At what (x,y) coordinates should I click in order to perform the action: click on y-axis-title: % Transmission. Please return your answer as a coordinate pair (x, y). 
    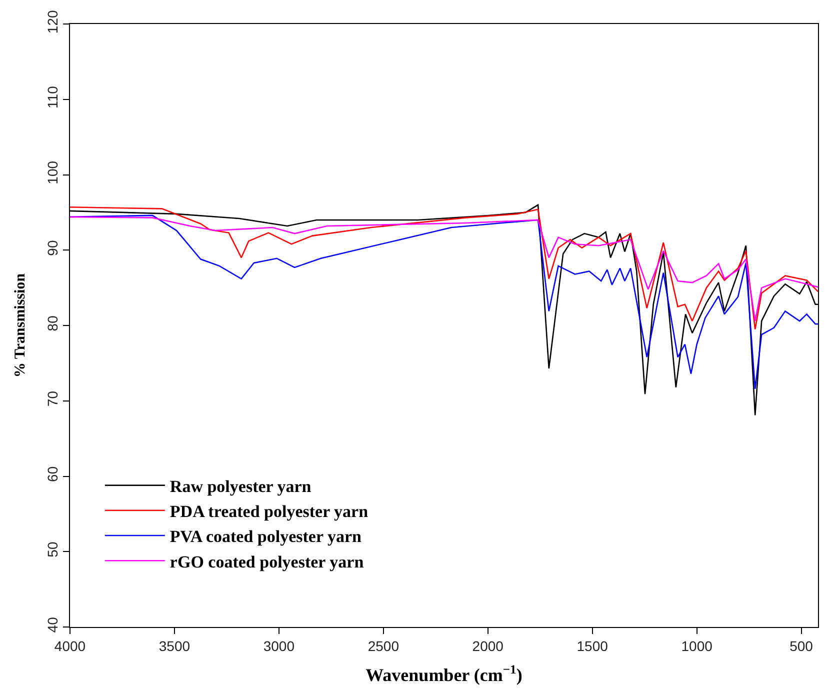
    Looking at the image, I should click on (20, 325).